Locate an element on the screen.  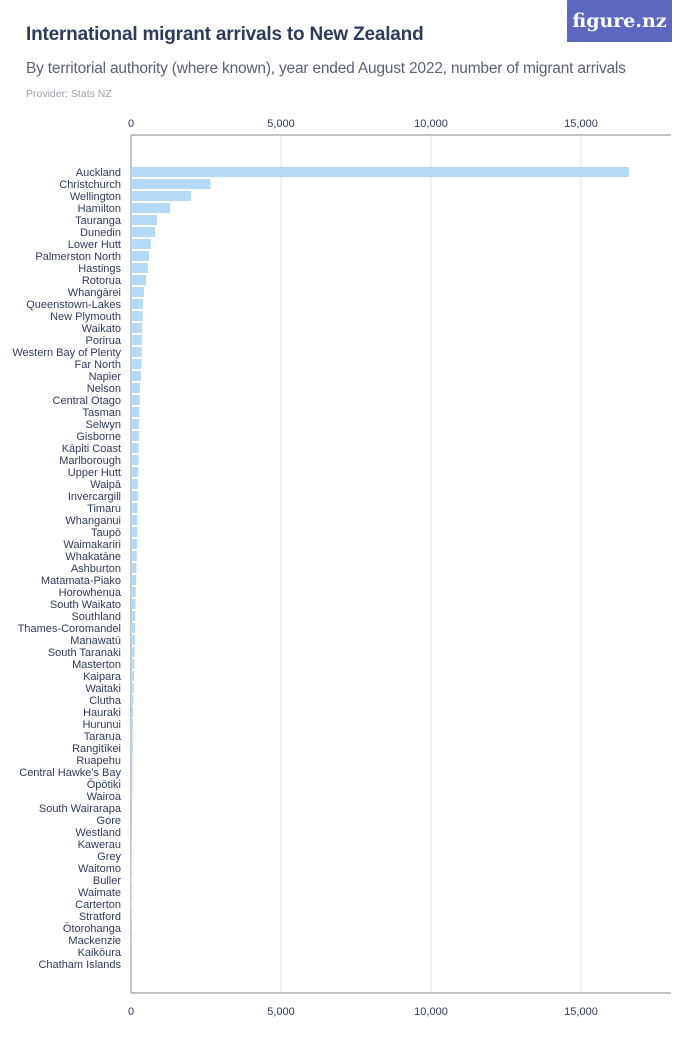
tick-label-bottom: 5,000 is located at coordinates (281, 1012).